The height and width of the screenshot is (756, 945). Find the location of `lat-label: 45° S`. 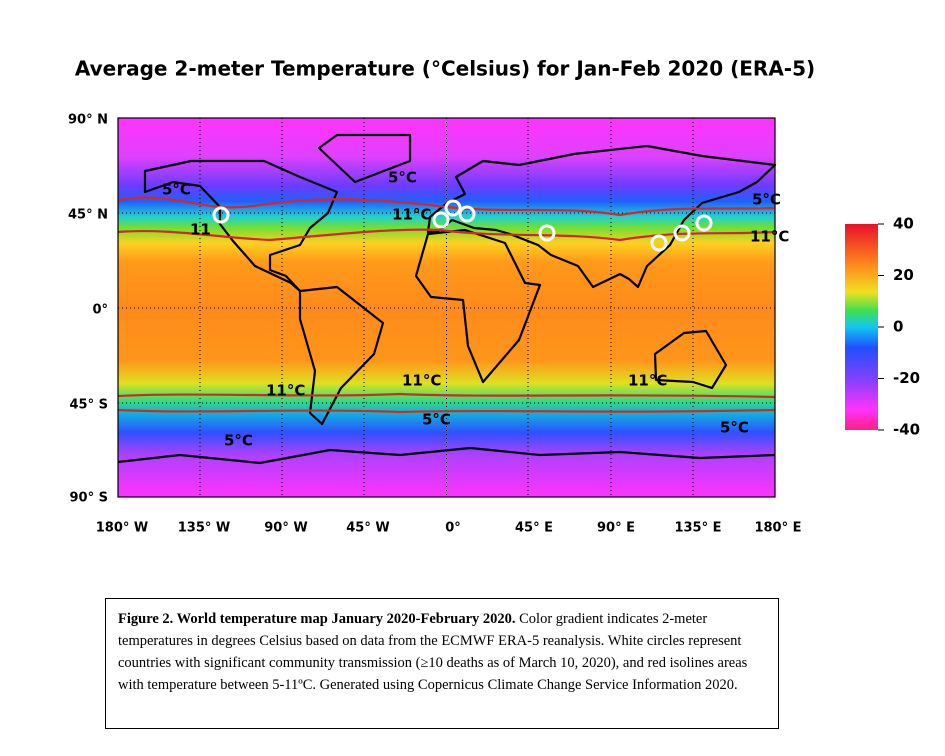

lat-label: 45° S is located at coordinates (89, 405).